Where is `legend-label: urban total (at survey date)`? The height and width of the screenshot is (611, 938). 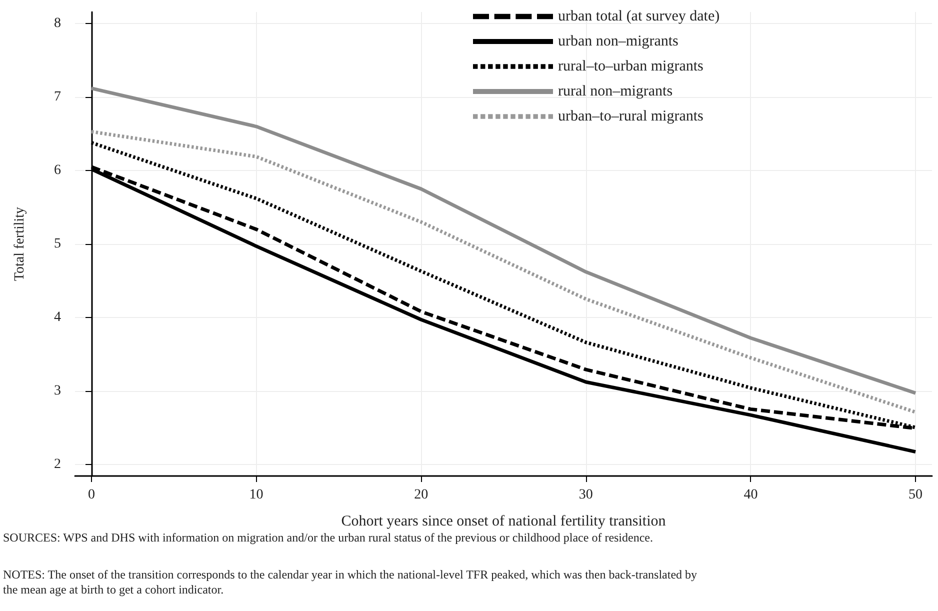 legend-label: urban total (at survey date) is located at coordinates (639, 16).